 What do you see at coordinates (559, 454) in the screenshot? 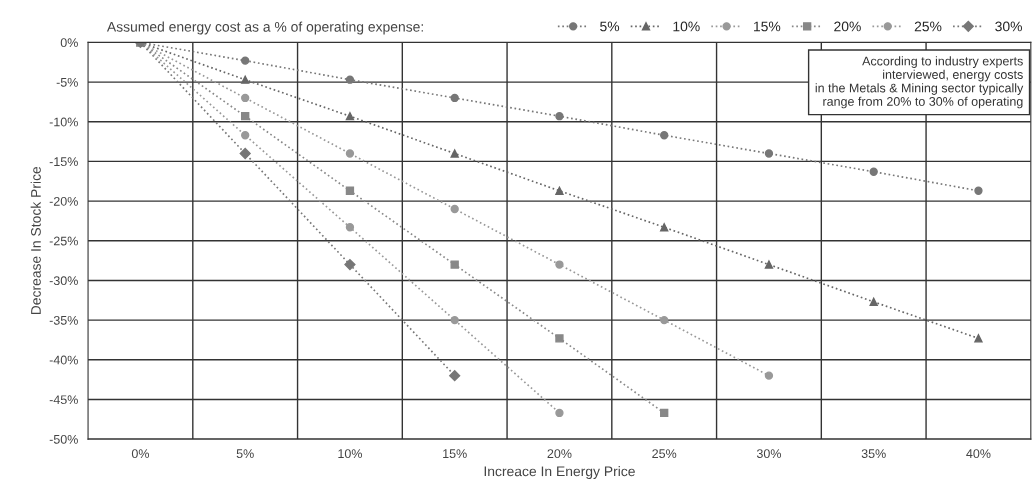
I see `x-tick-label: 20%` at bounding box center [559, 454].